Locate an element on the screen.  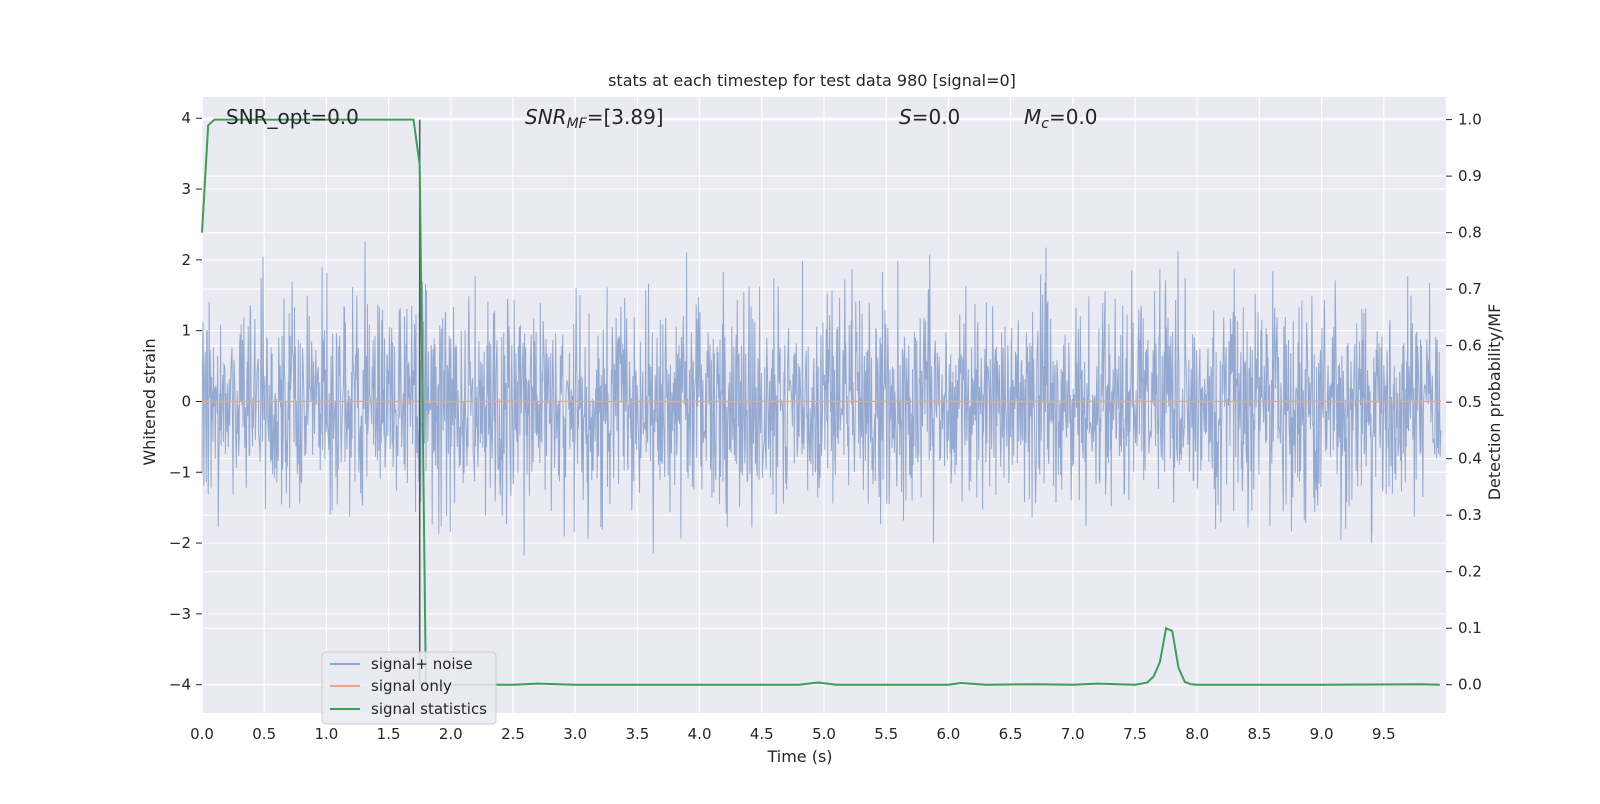
y-right-tick-labels: 1.0 0.9 0.8 0.7 0.6 0.5 0.4 0.3 0.2 0.1 0.0 is located at coordinates (1464, 402).